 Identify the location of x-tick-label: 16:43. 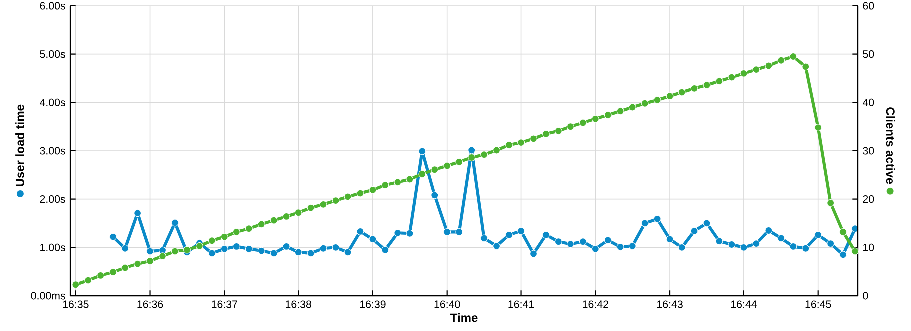
(670, 304).